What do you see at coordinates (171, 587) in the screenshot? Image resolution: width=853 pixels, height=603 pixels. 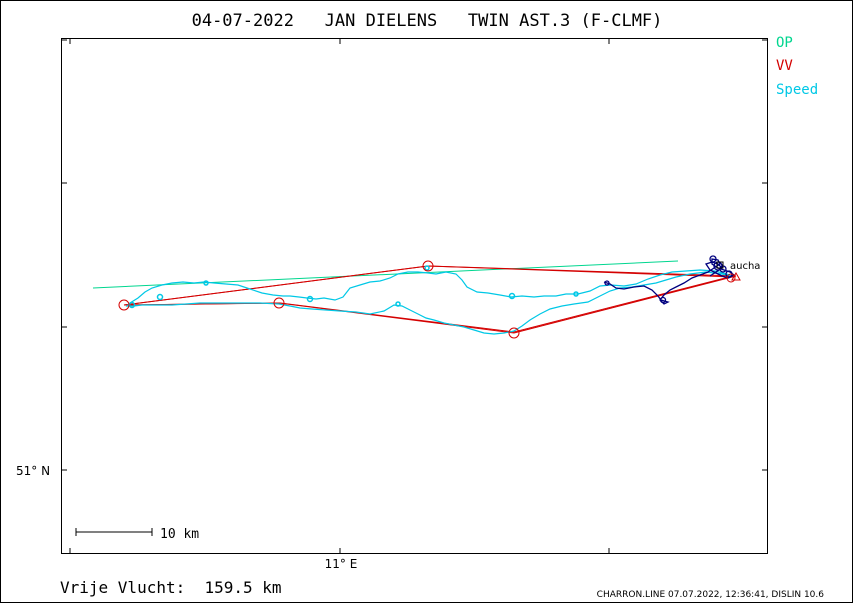 I see `distance-label: Vrije Vlucht: 159.5 km` at bounding box center [171, 587].